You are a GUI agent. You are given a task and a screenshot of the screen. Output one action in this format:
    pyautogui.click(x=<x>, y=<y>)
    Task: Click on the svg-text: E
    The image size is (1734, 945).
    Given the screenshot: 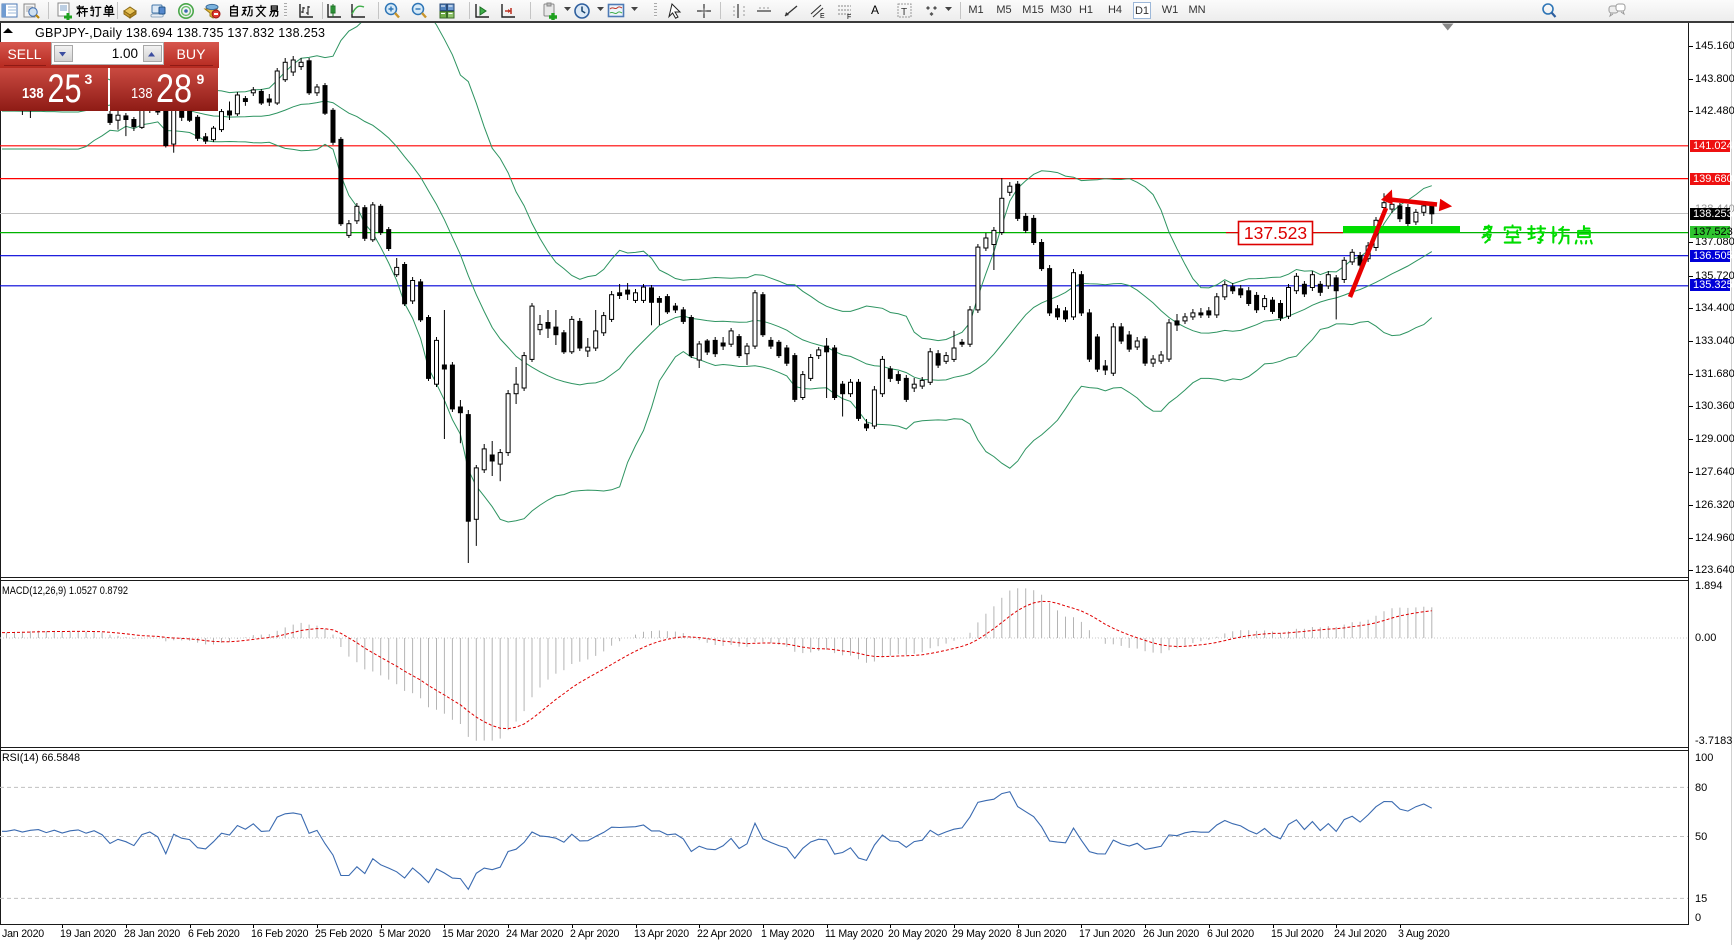 What is the action you would take?
    pyautogui.click(x=822, y=16)
    